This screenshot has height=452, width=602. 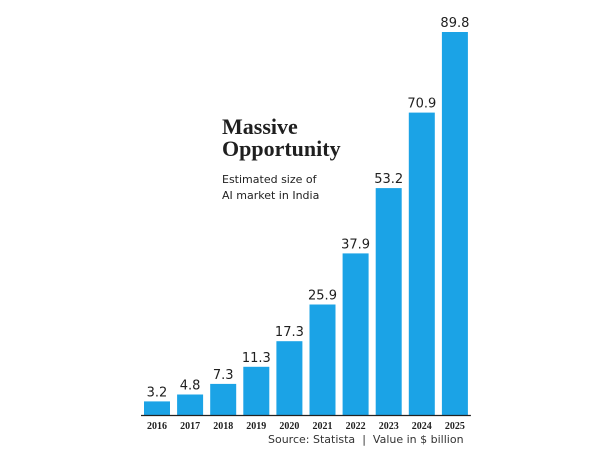 What do you see at coordinates (256, 358) in the screenshot?
I see `value-label-2019: 11.3` at bounding box center [256, 358].